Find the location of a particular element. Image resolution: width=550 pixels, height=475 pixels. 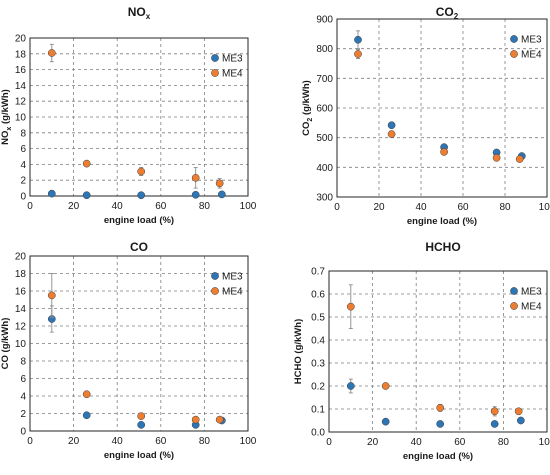

y-axis-label: NOx (g/kWh) is located at coordinates (6, 117).